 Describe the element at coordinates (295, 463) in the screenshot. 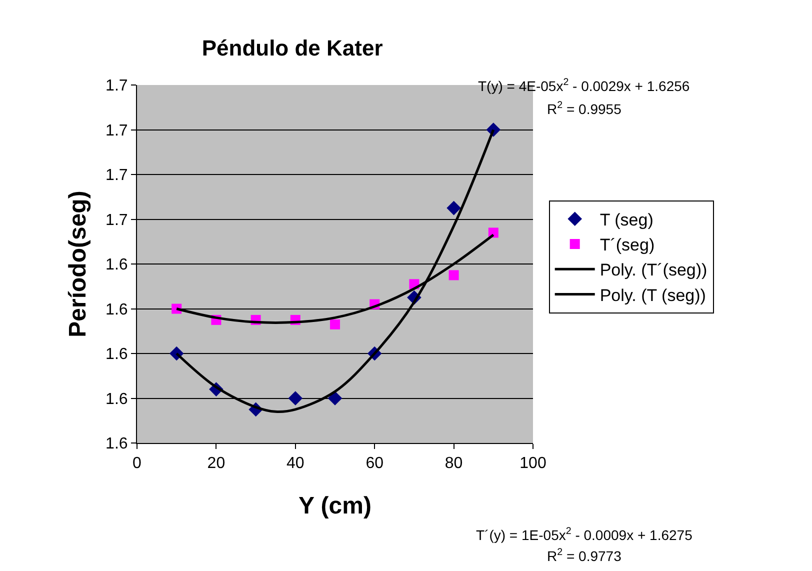

I see `x-tick-label: 40` at that location.